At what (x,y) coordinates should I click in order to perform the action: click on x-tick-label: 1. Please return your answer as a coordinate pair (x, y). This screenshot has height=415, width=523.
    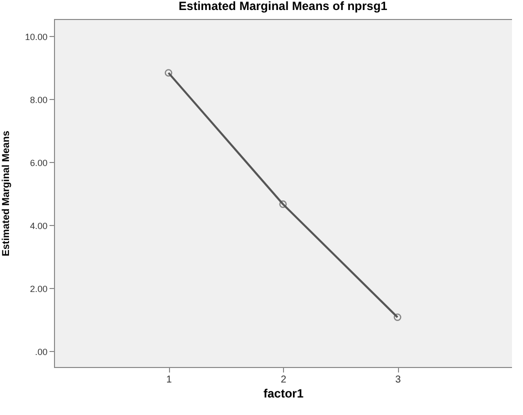
    Looking at the image, I should click on (169, 380).